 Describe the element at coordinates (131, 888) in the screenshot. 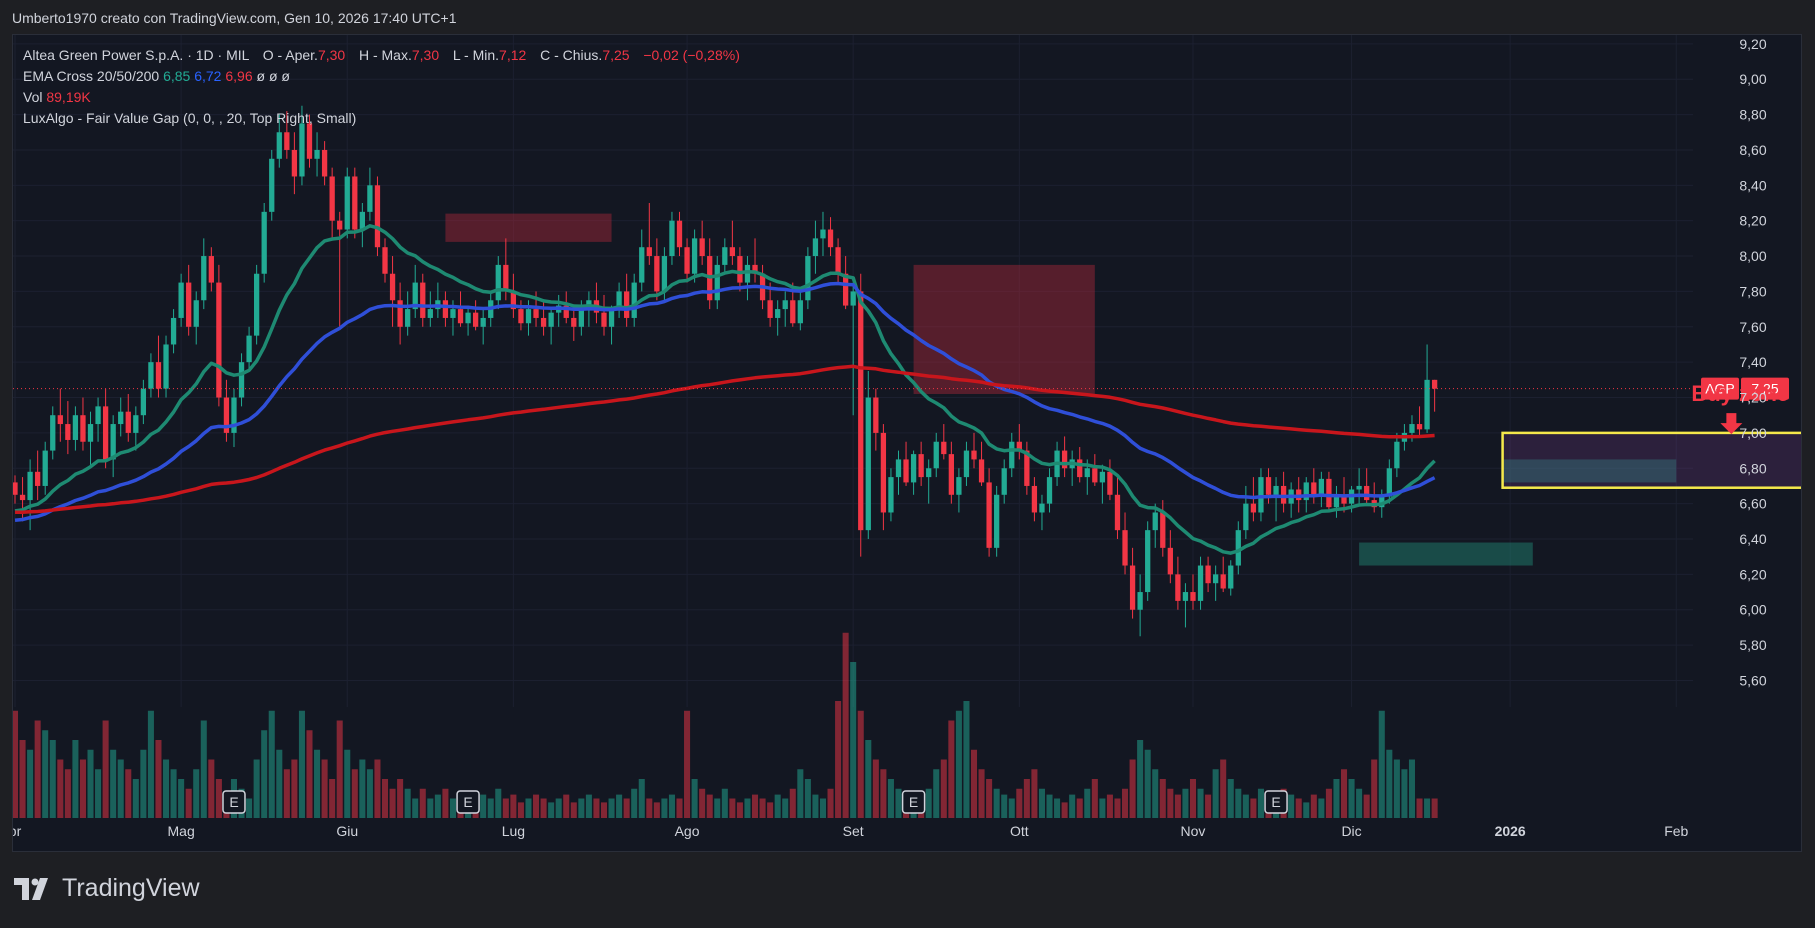

I see `tradingview-logo-text: TradingView` at that location.